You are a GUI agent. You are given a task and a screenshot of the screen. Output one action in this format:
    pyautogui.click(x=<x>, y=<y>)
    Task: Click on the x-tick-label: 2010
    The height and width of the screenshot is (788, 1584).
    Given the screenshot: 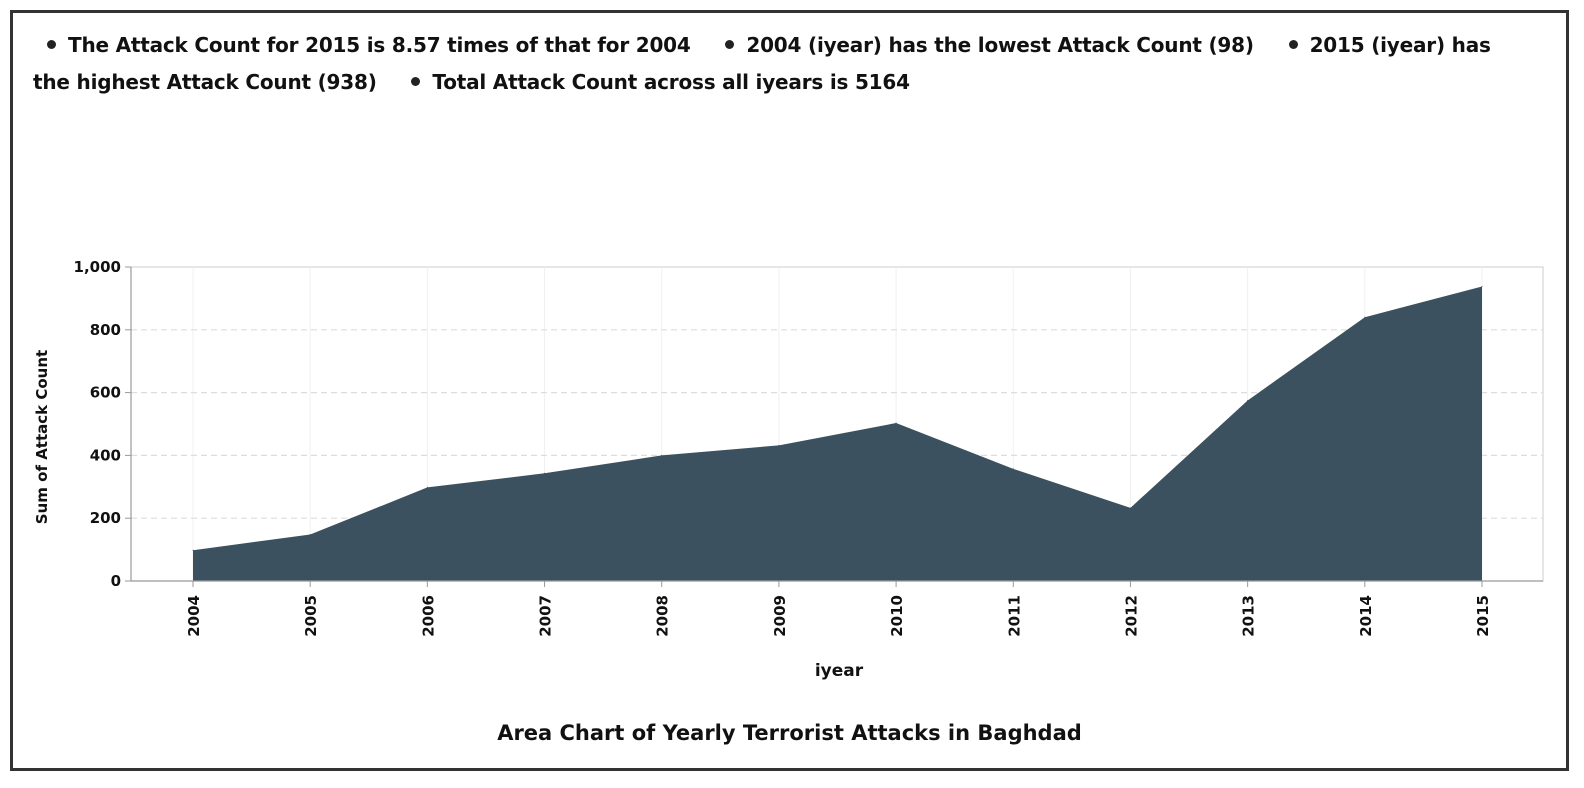 What is the action you would take?
    pyautogui.click(x=897, y=616)
    